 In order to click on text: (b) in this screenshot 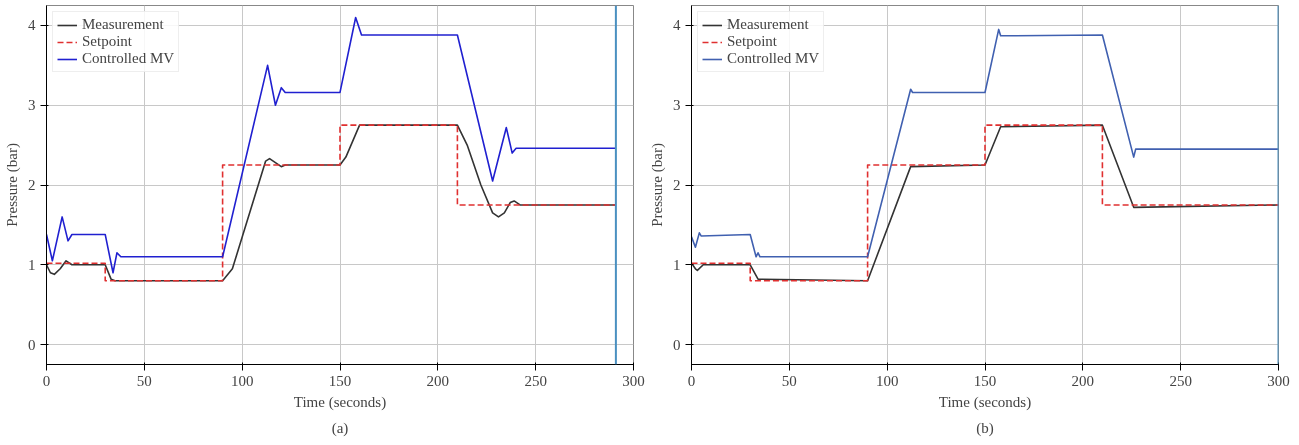, I will do `click(985, 428)`.